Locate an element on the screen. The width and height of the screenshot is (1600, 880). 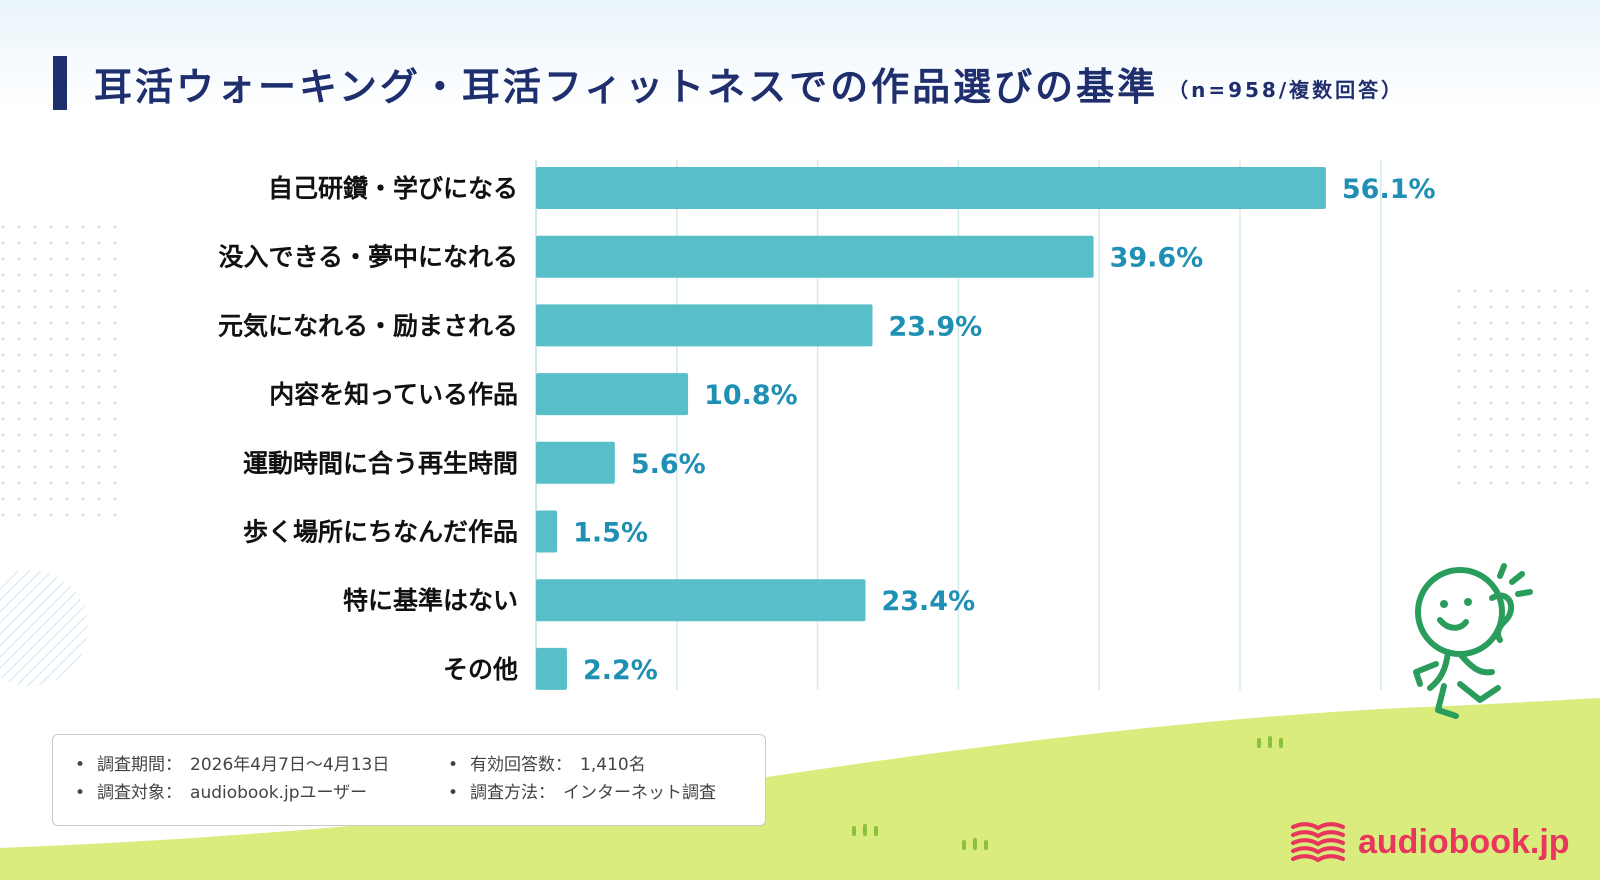
dot-pattern-left is located at coordinates (60, 370).